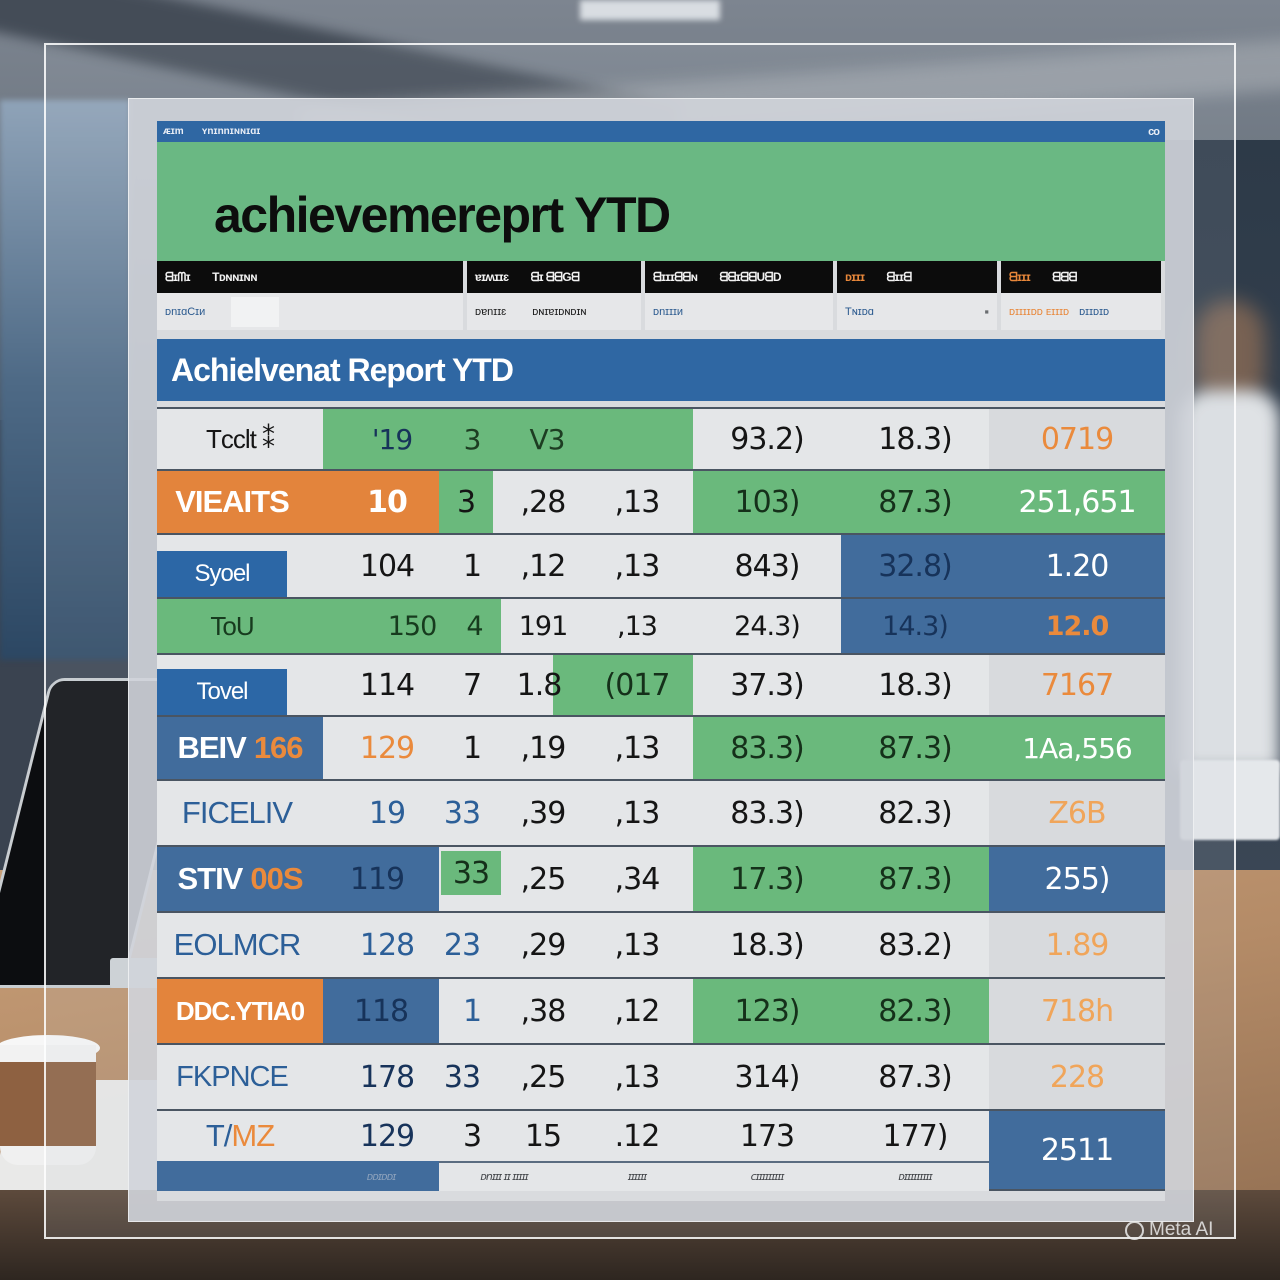  What do you see at coordinates (240, 1136) in the screenshot?
I see `row-label-cell: T/ MZ` at bounding box center [240, 1136].